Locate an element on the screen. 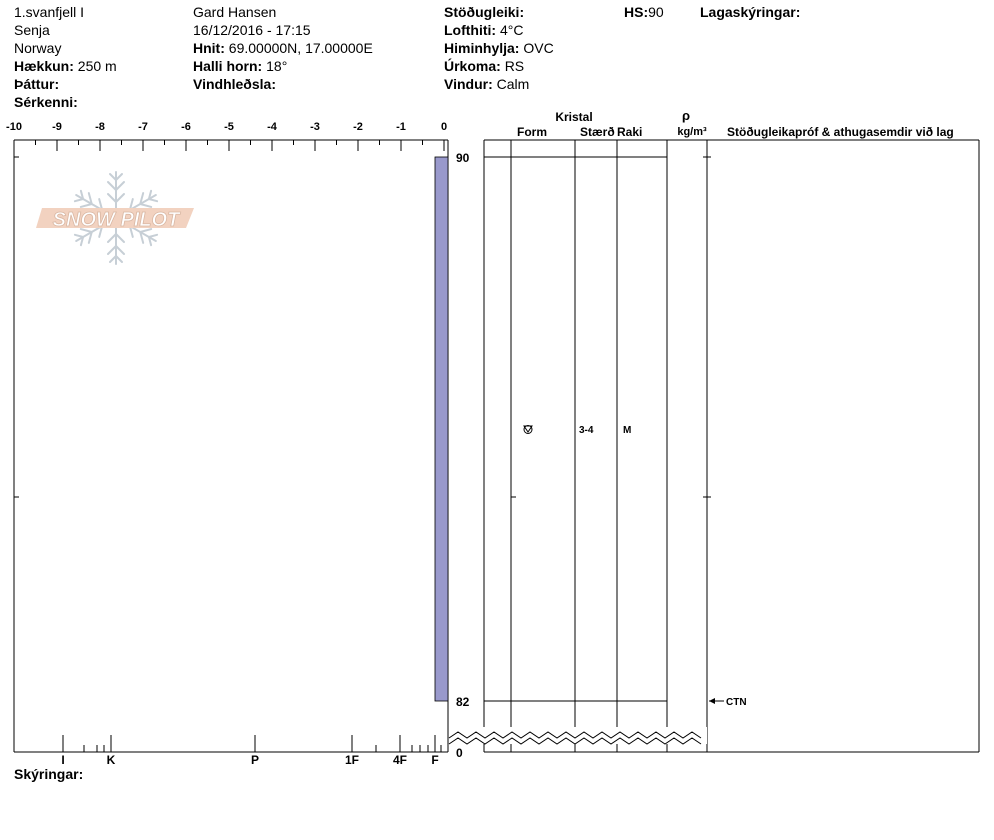  snowpilot-logo: SNOW PILOT is located at coordinates (115, 218).